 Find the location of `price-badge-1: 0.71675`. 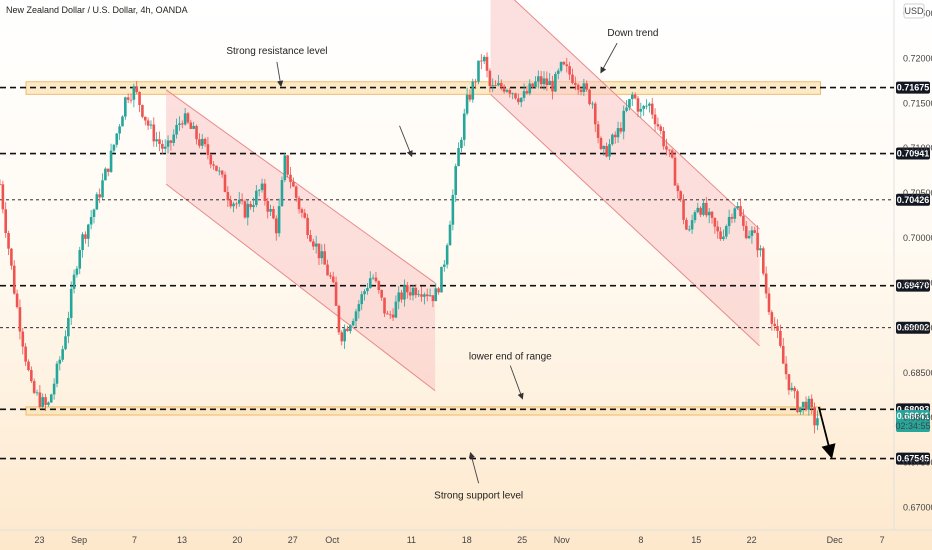

price-badge-1: 0.71675 is located at coordinates (913, 87).